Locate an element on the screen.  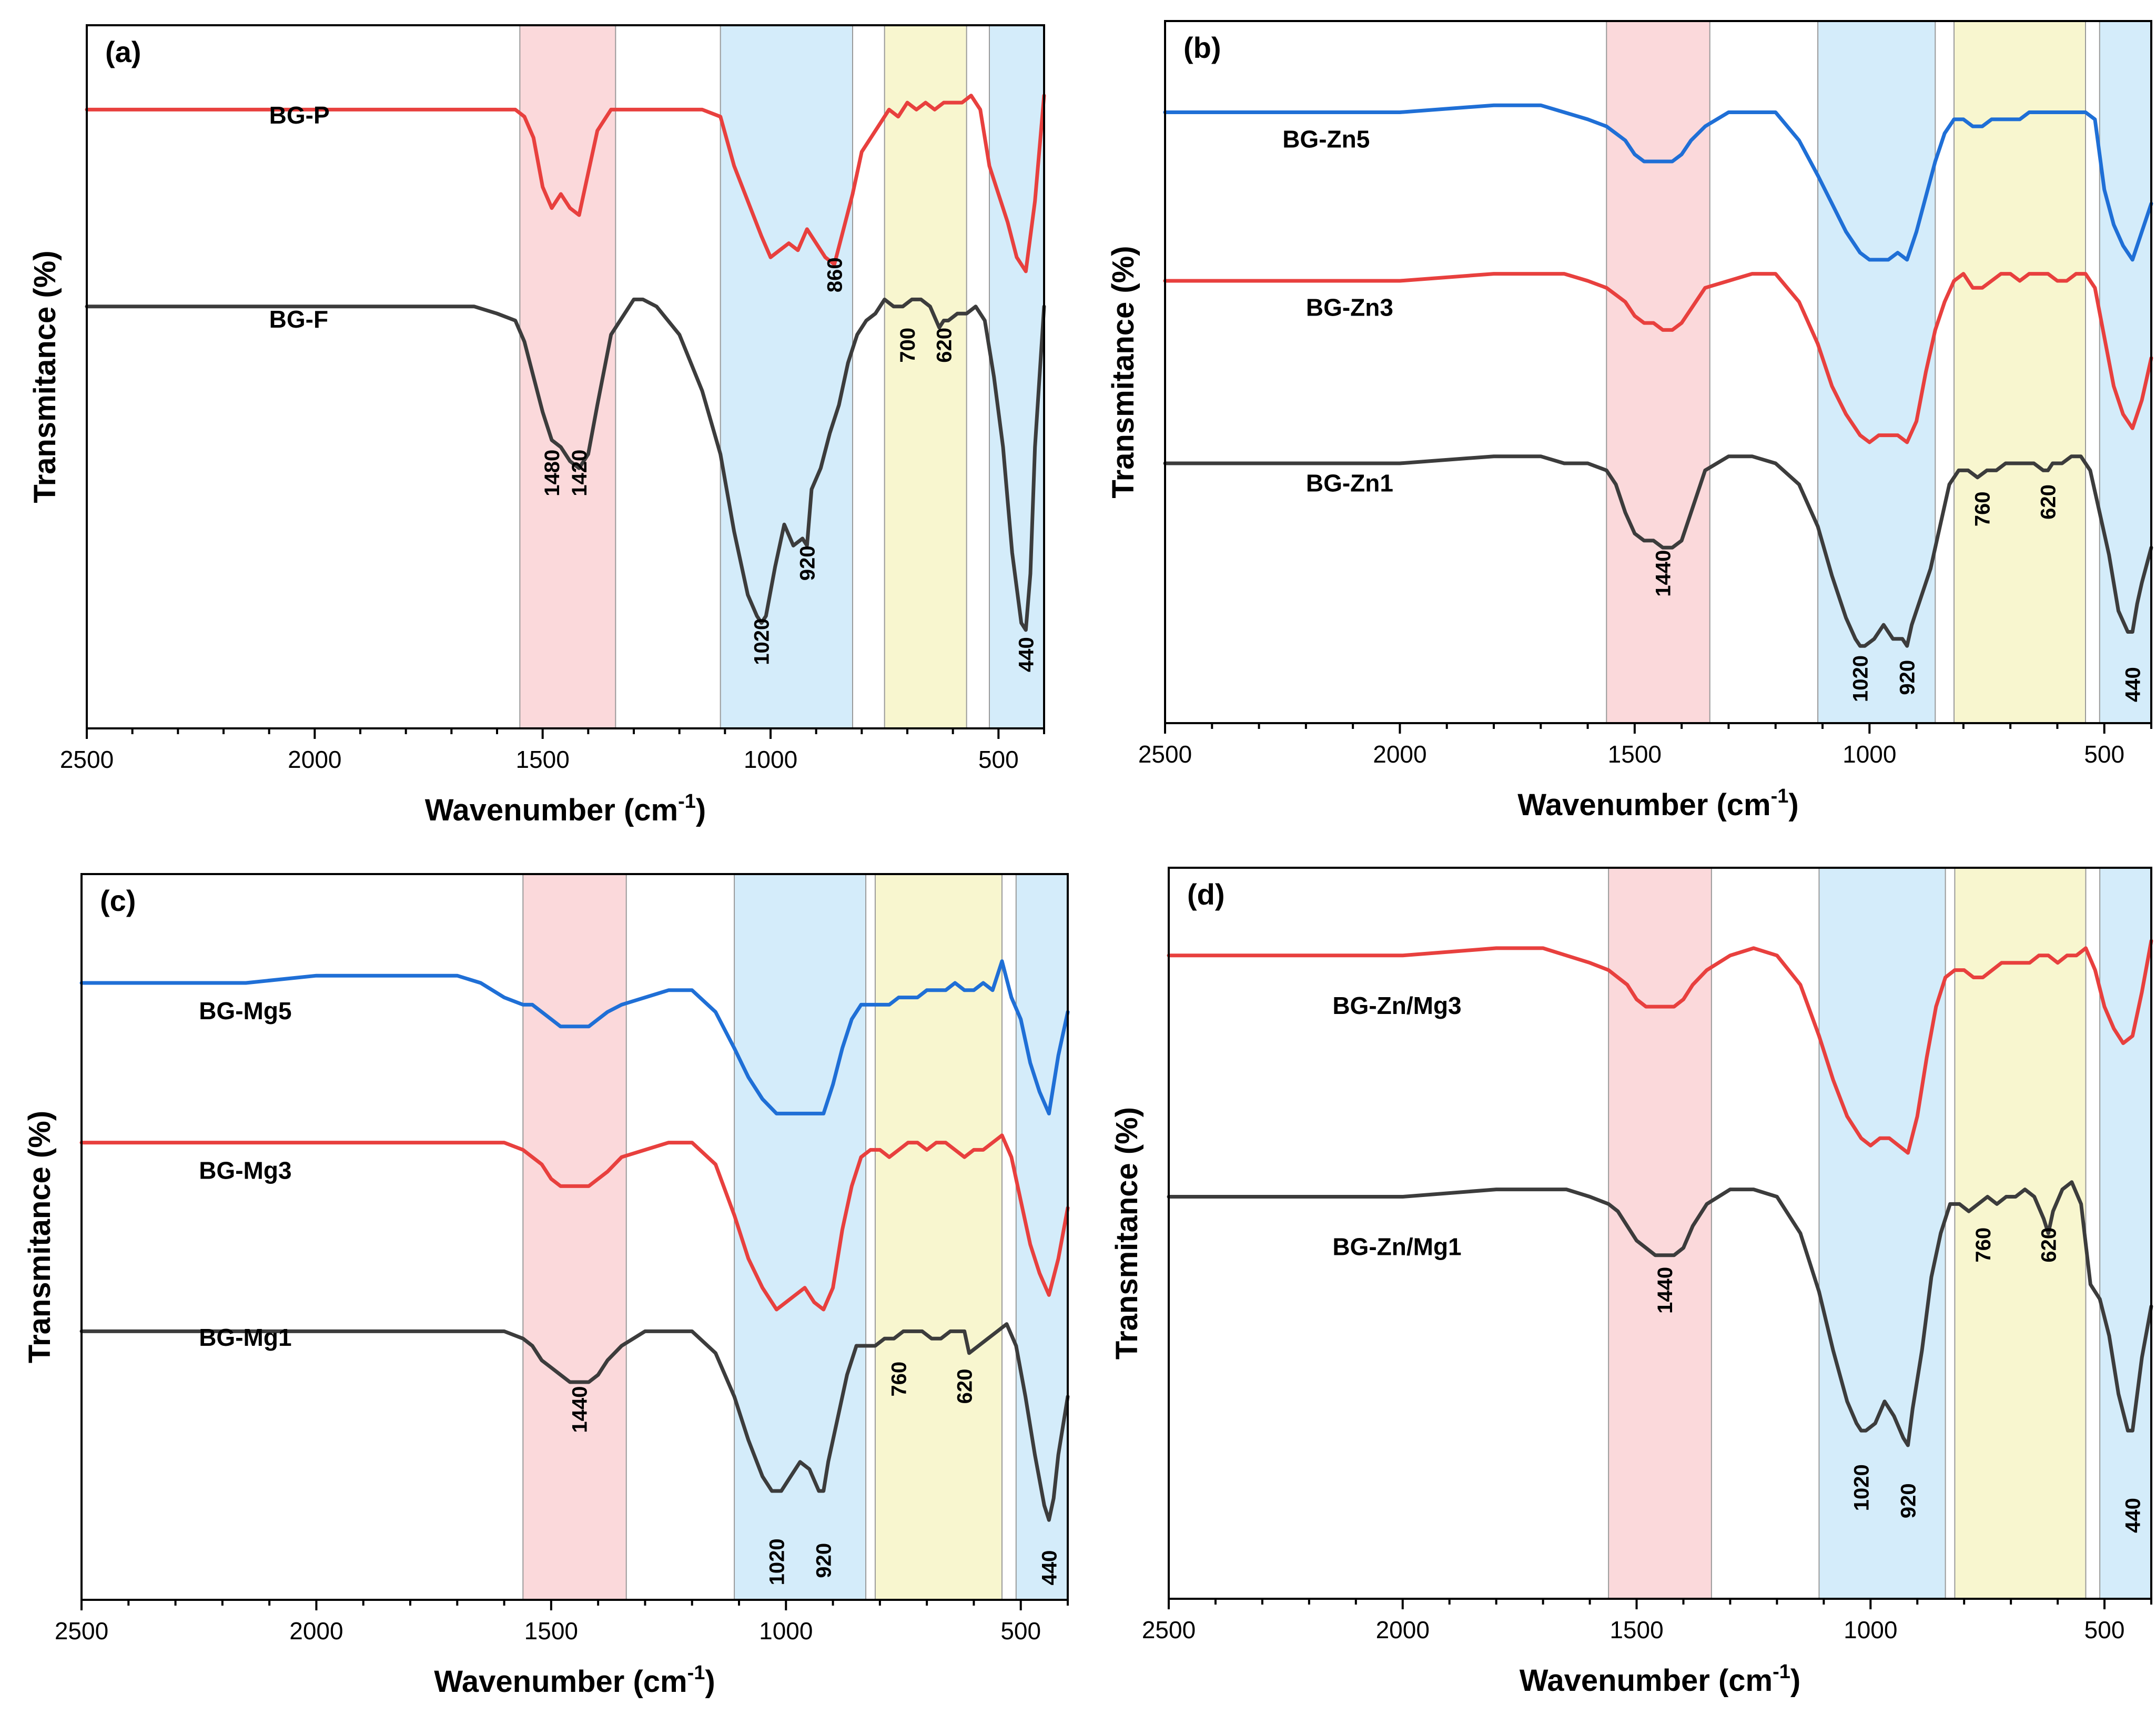
peak-label-1: 1480 is located at coordinates (552, 473).